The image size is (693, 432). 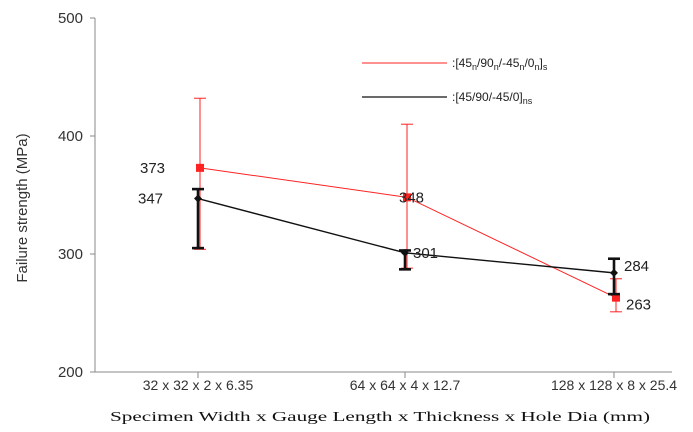 I want to click on series-1-data-label-1: 373, so click(x=152, y=168).